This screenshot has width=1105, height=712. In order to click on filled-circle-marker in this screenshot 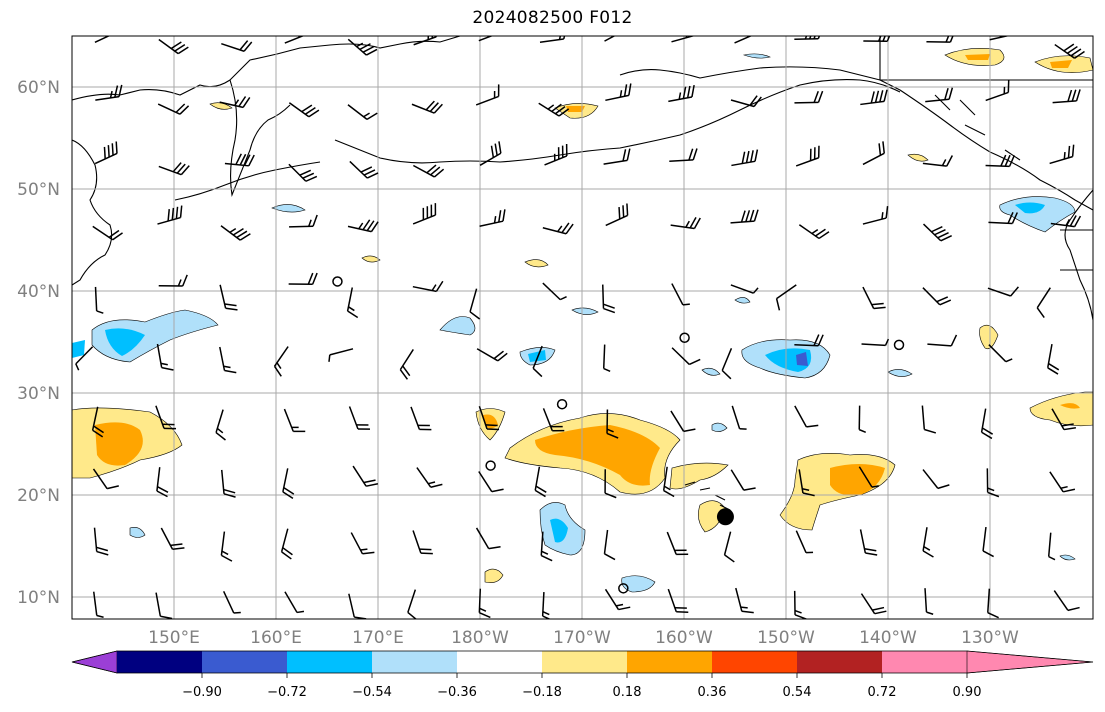, I will do `click(725, 517)`.